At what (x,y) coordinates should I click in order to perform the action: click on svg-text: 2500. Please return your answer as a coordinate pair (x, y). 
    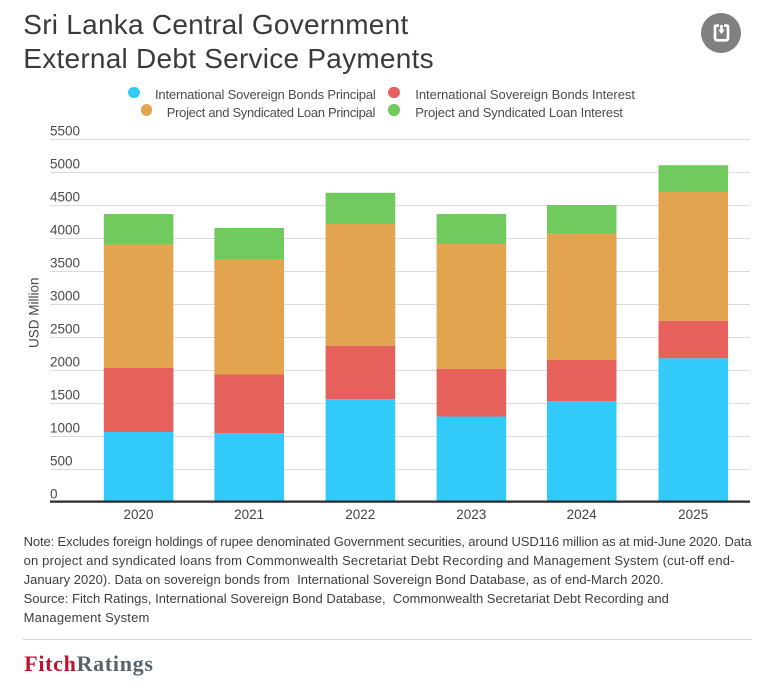
    Looking at the image, I should click on (65, 329).